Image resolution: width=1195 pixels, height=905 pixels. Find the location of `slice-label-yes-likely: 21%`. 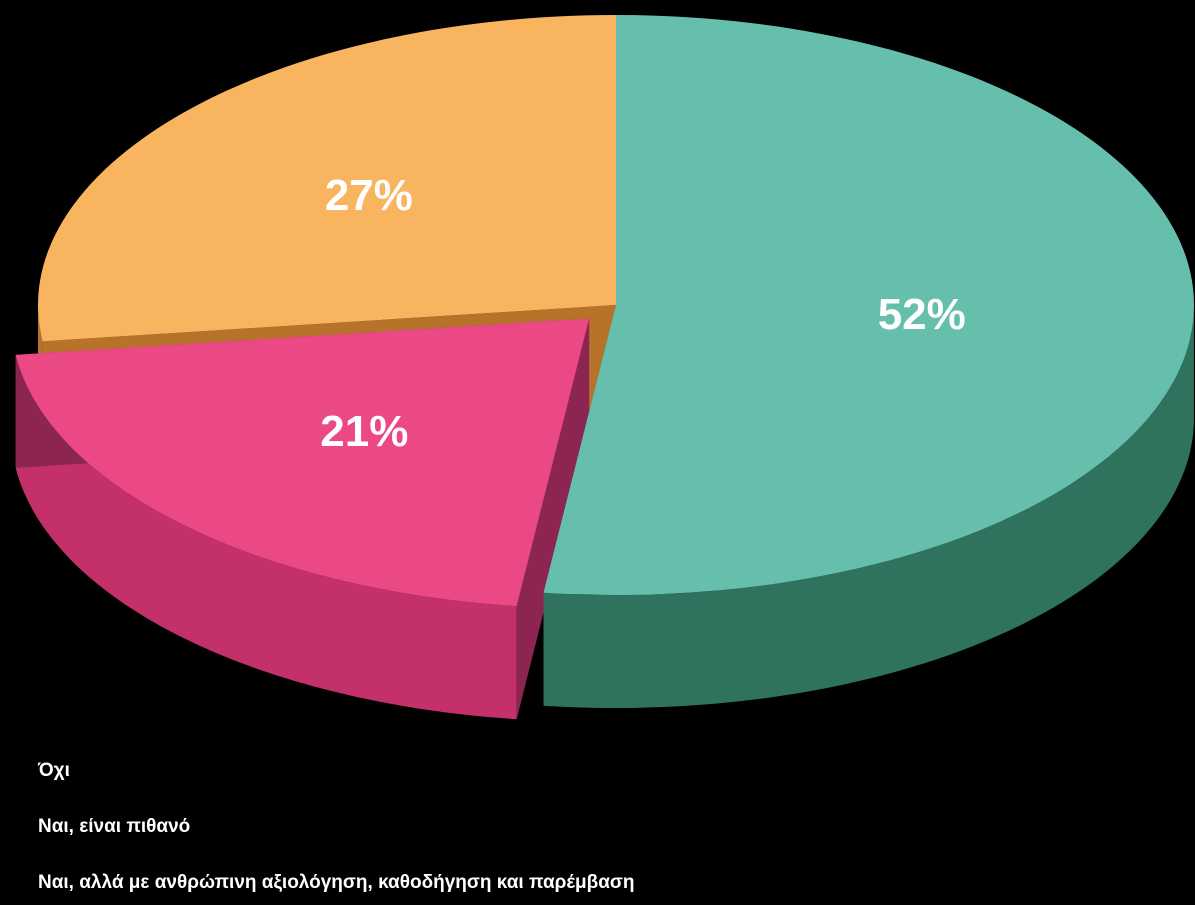

slice-label-yes-likely: 21% is located at coordinates (364, 431).